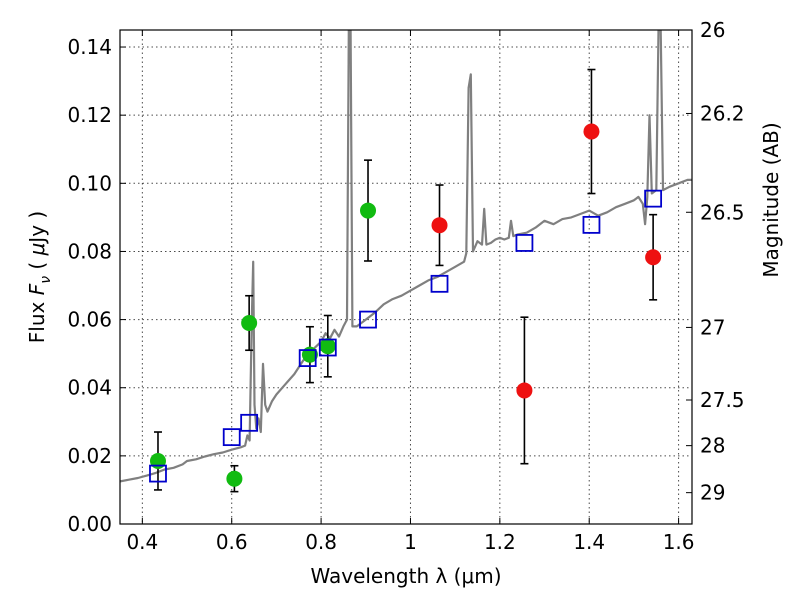 This screenshot has width=800, height=600. Describe the element at coordinates (232, 542) in the screenshot. I see `x-tick-label: 0.6` at that location.